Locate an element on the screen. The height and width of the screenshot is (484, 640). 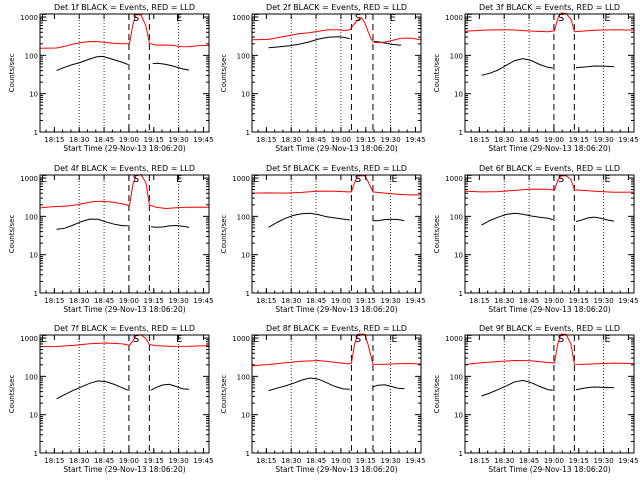
panel-title: Det 6f BLACK = Events, RED = LLD is located at coordinates (549, 168).